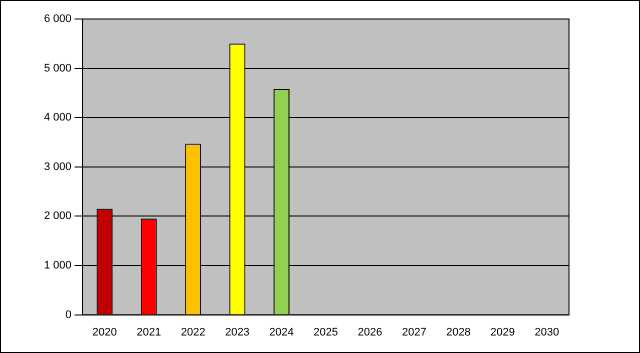  What do you see at coordinates (104, 332) in the screenshot?
I see `x-tick-label: 2020` at bounding box center [104, 332].